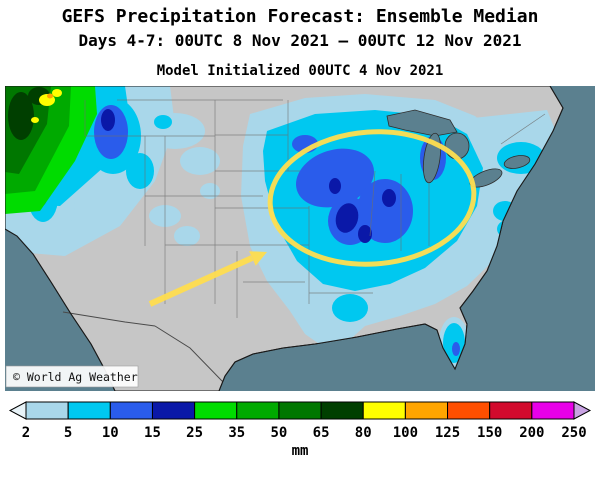 This screenshot has width=600, height=486. What do you see at coordinates (582, 410) in the screenshot?
I see `colorbar-right-arrow` at bounding box center [582, 410].